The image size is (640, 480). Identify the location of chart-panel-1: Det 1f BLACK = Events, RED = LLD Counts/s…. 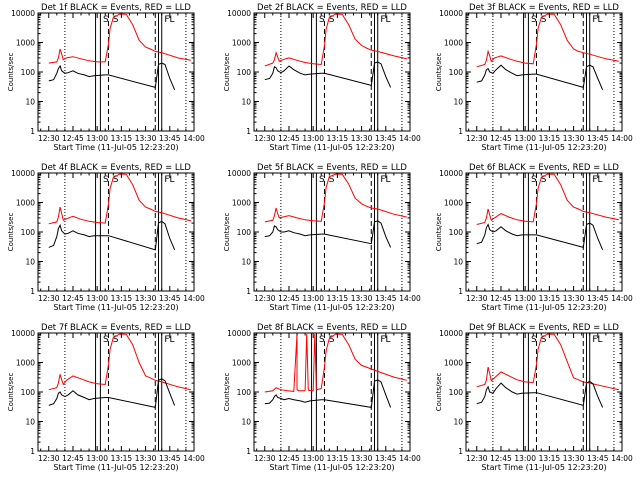
(106, 77).